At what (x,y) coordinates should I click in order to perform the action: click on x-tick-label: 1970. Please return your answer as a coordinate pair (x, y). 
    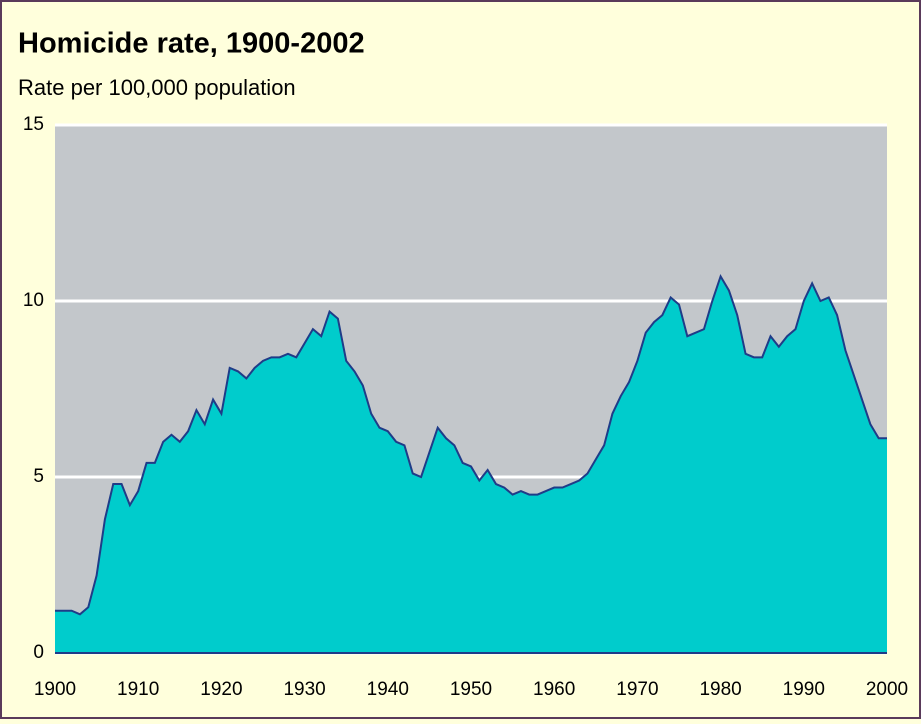
    Looking at the image, I should click on (637, 689).